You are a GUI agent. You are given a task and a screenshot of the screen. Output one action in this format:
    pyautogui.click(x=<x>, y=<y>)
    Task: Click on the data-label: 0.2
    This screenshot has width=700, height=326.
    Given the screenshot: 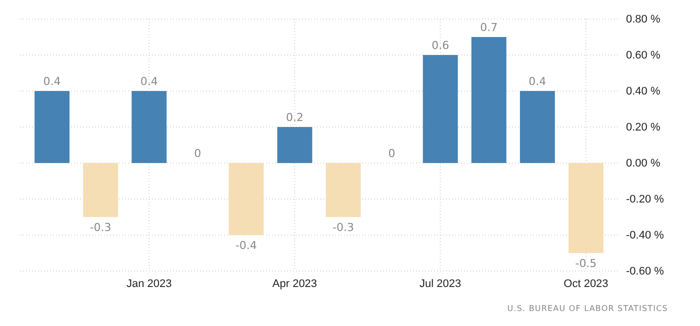 What is the action you would take?
    pyautogui.click(x=295, y=117)
    